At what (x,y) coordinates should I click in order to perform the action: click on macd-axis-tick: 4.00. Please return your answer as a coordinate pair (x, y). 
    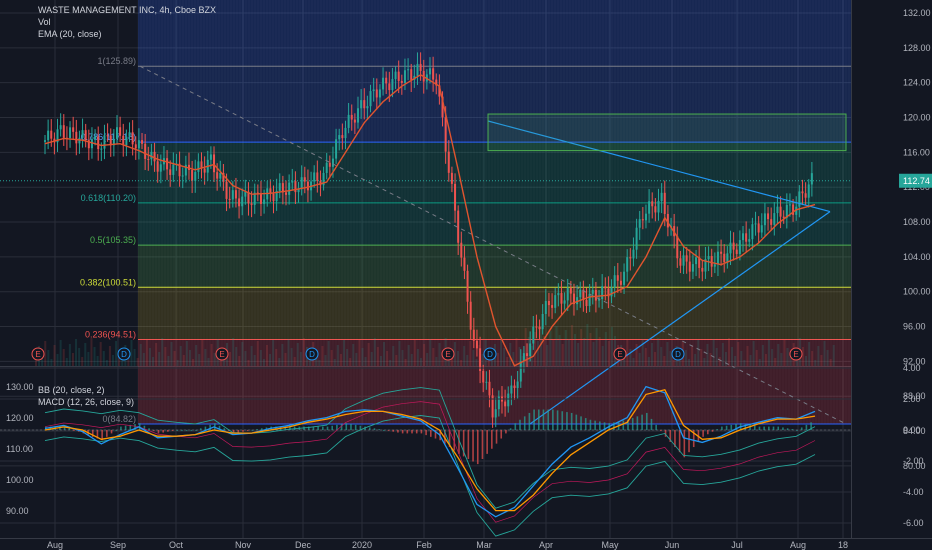
    Looking at the image, I should click on (912, 368).